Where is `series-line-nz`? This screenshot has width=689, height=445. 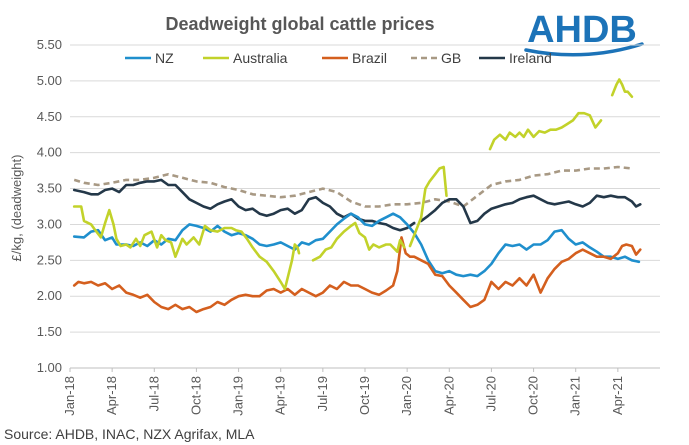 series-line-nz is located at coordinates (356, 245).